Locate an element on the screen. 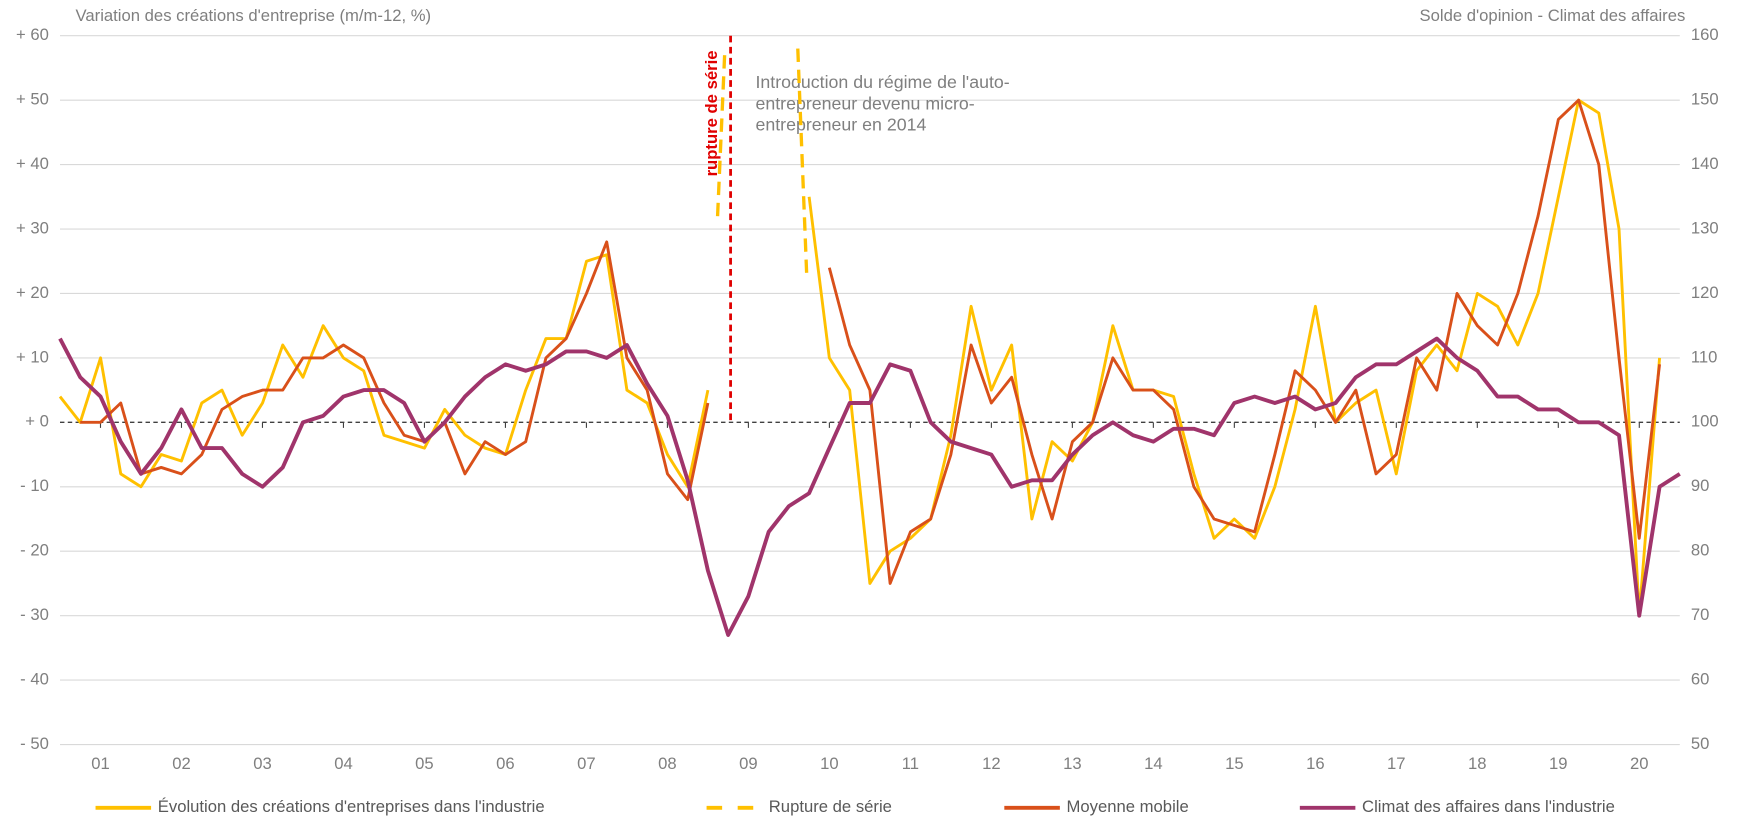 The width and height of the screenshot is (1742, 818). x-tick-label: 11 is located at coordinates (910, 763).